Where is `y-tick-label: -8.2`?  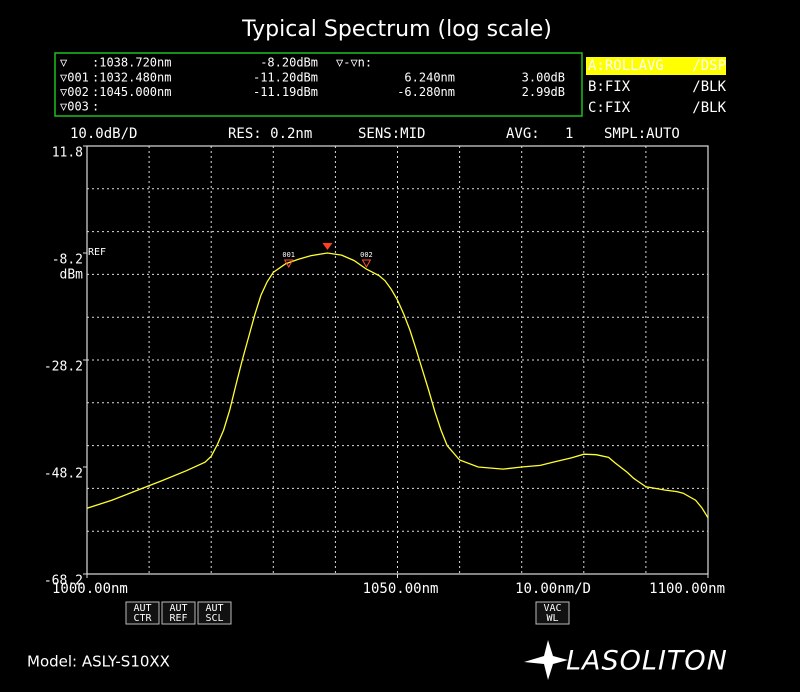
y-tick-label: -8.2 is located at coordinates (67, 260).